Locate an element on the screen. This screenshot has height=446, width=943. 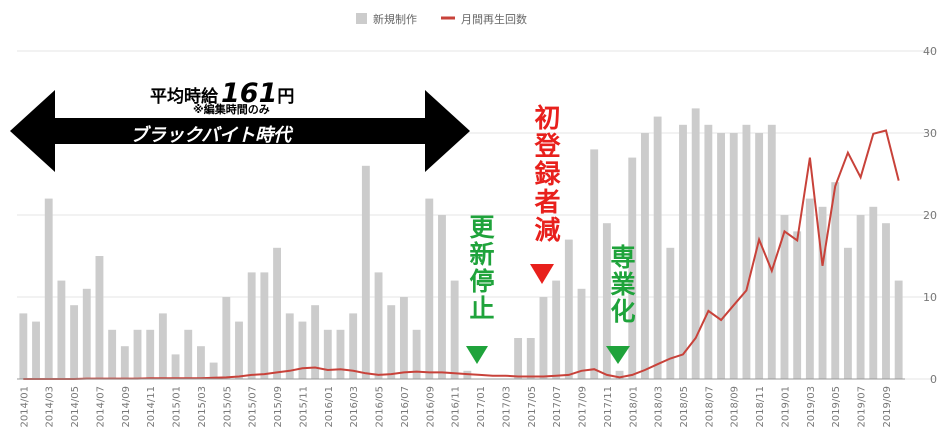
x-tick-label: 2014/09 is located at coordinates (126, 407).